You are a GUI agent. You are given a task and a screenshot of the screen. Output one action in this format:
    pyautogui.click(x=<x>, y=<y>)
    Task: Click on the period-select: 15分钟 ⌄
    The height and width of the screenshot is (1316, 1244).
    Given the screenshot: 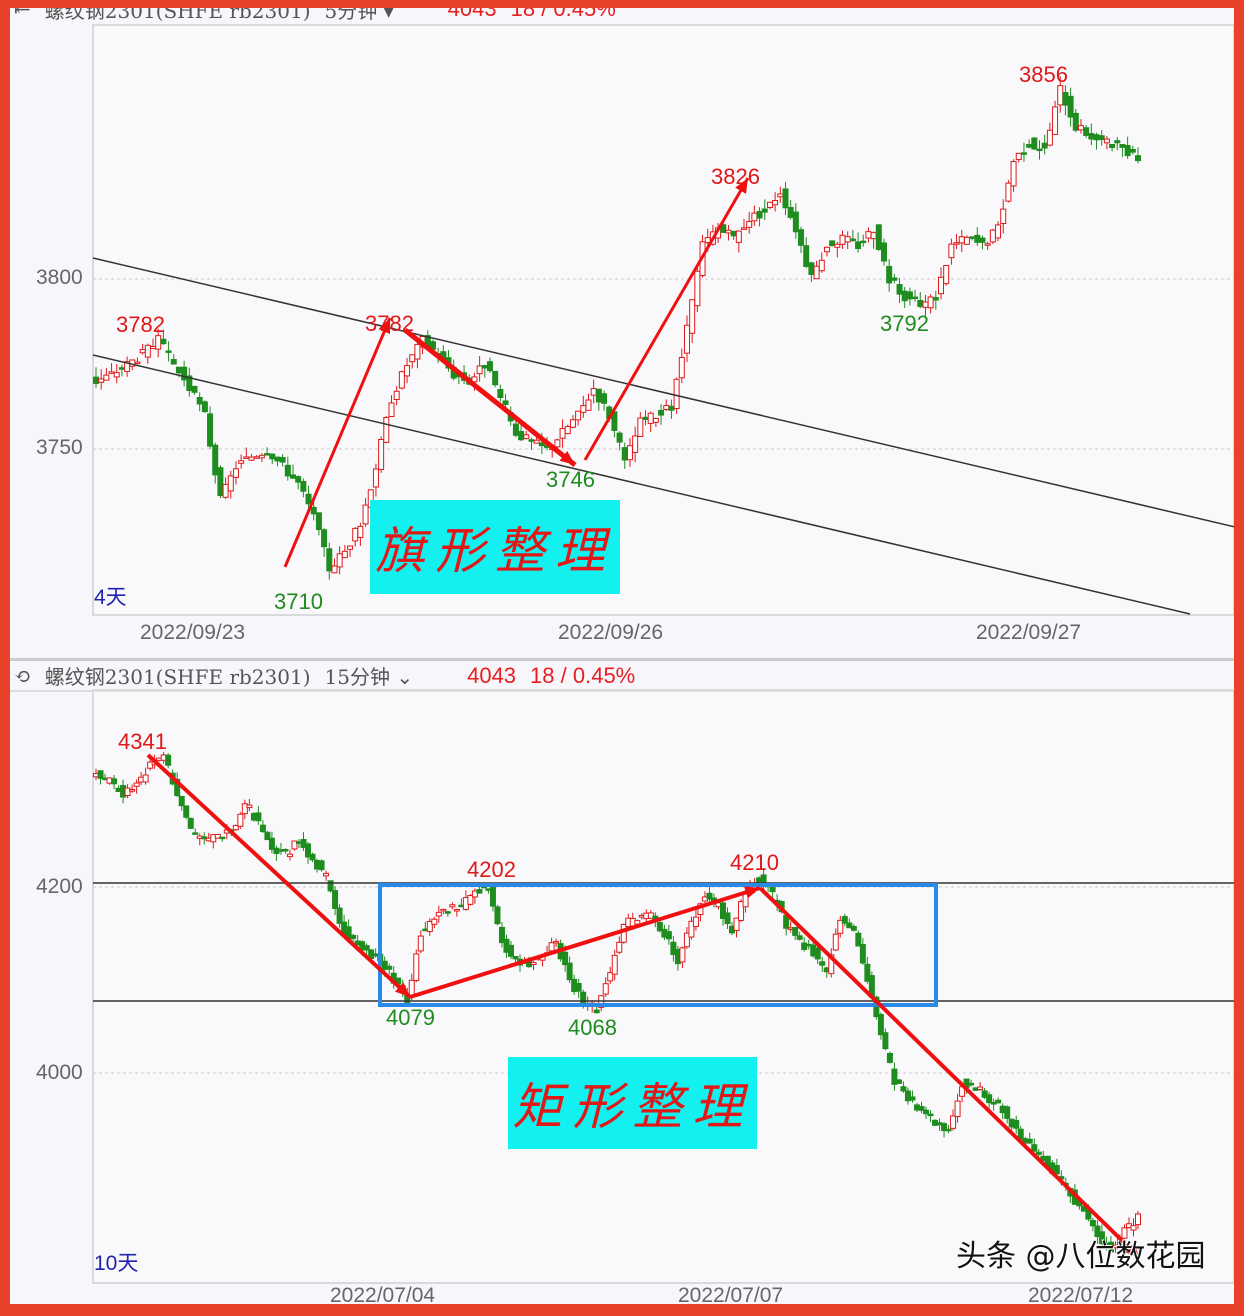 What is the action you would take?
    pyautogui.click(x=369, y=677)
    